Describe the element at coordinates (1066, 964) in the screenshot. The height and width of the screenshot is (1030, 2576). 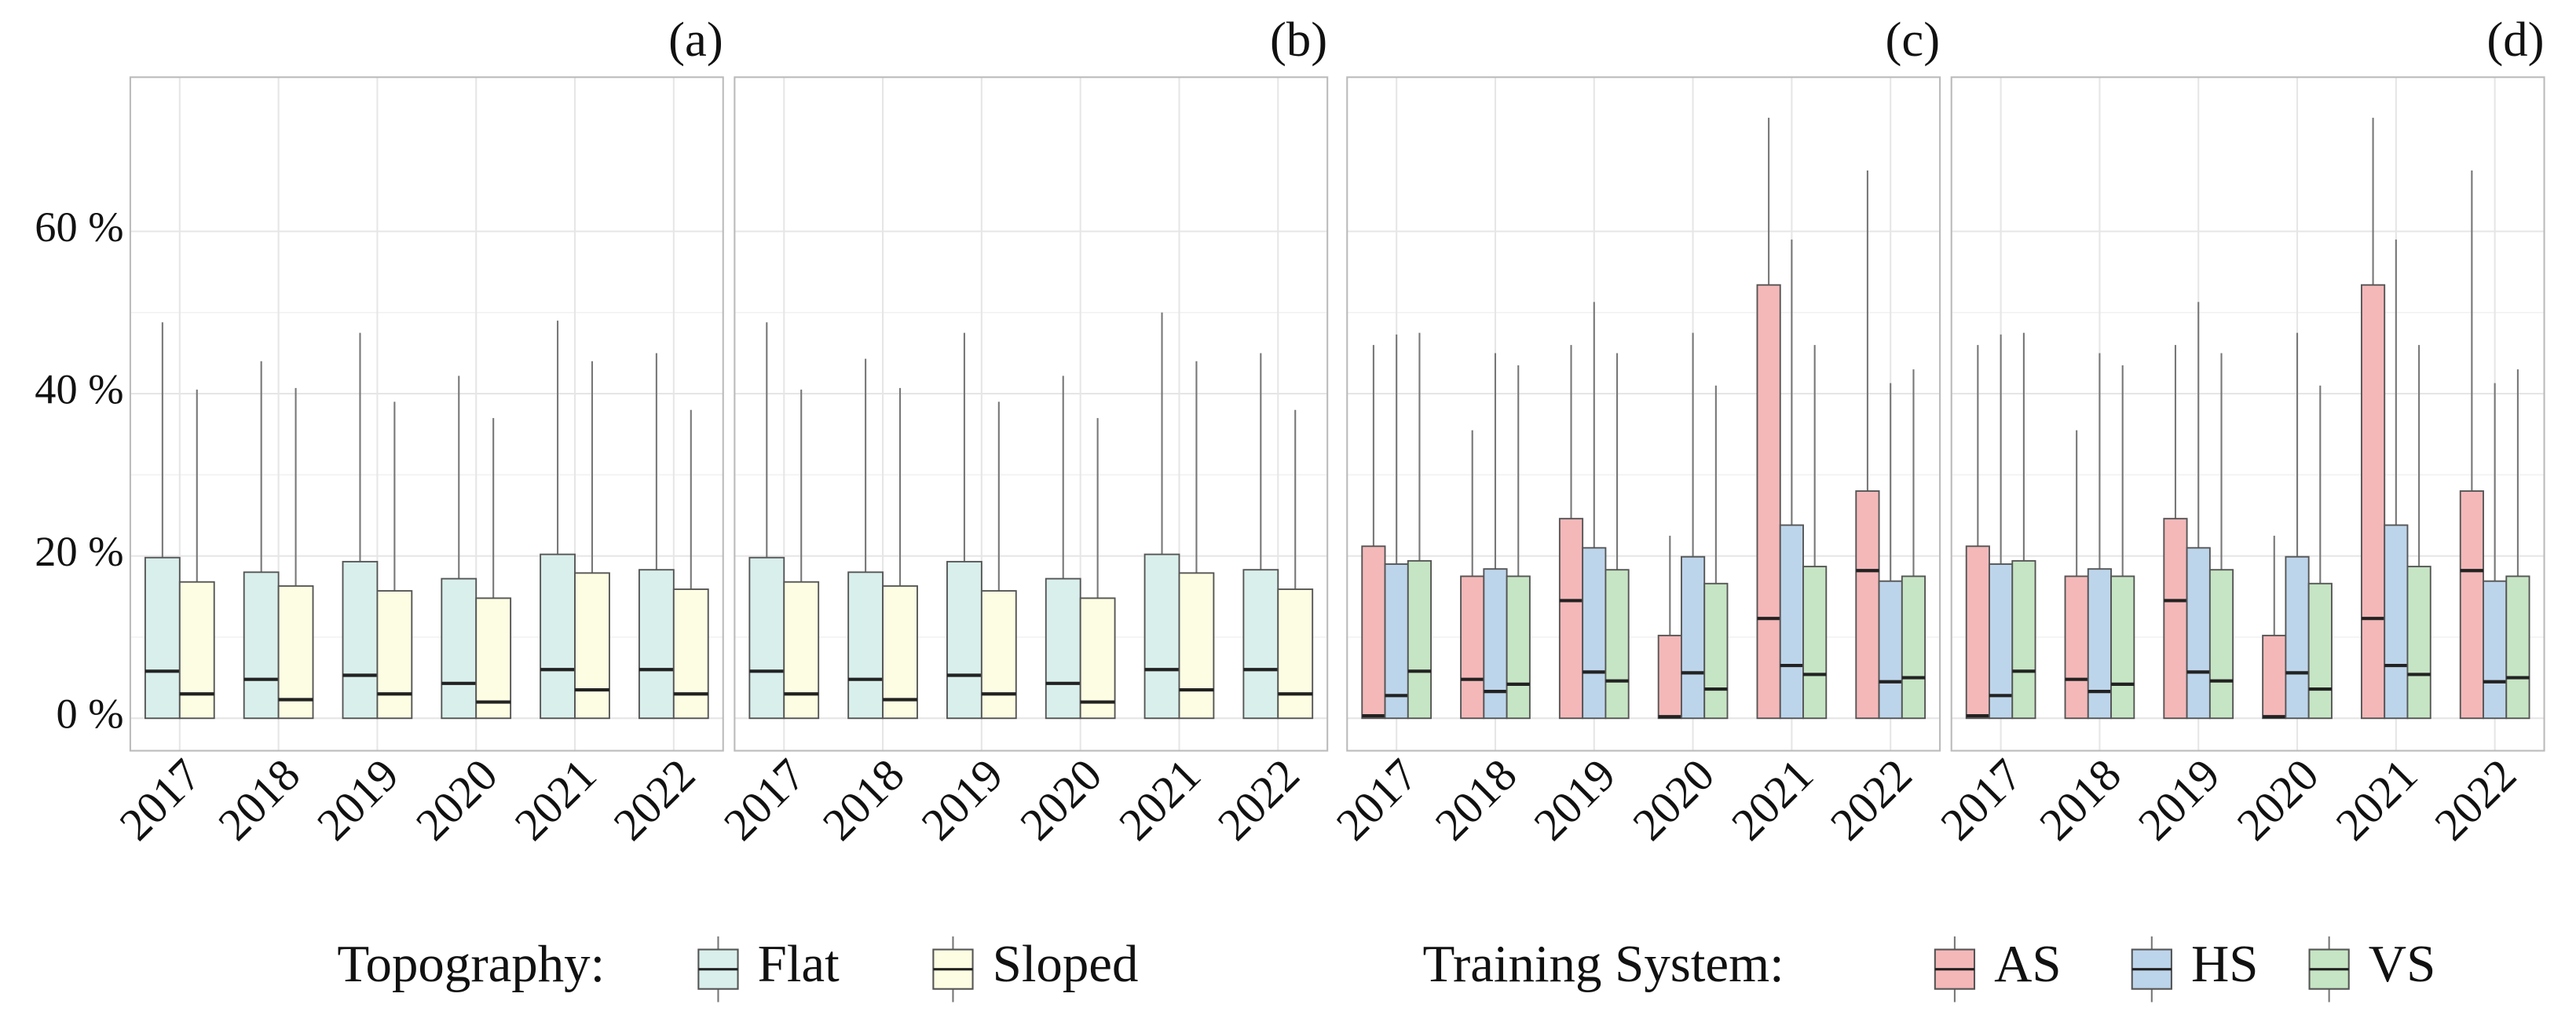
I see `legend-label: Sloped` at that location.